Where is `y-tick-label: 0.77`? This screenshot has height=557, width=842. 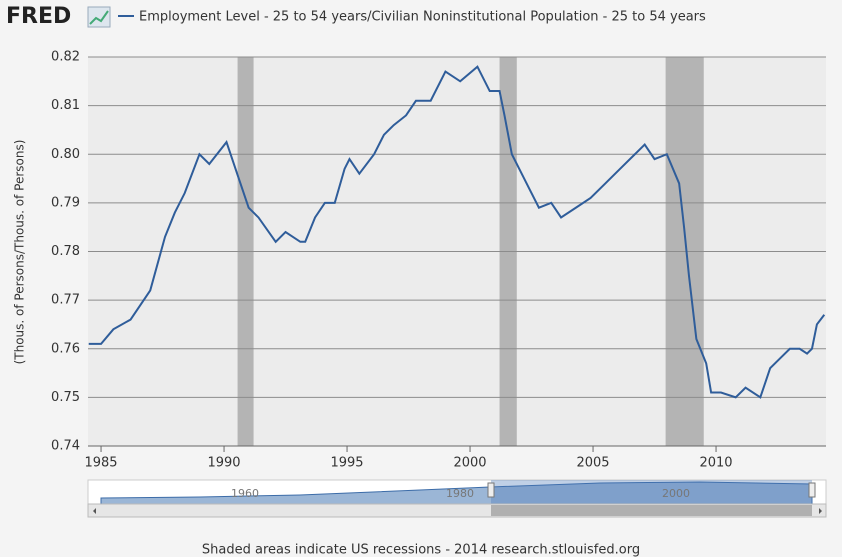 y-tick-label: 0.77 is located at coordinates (65, 300).